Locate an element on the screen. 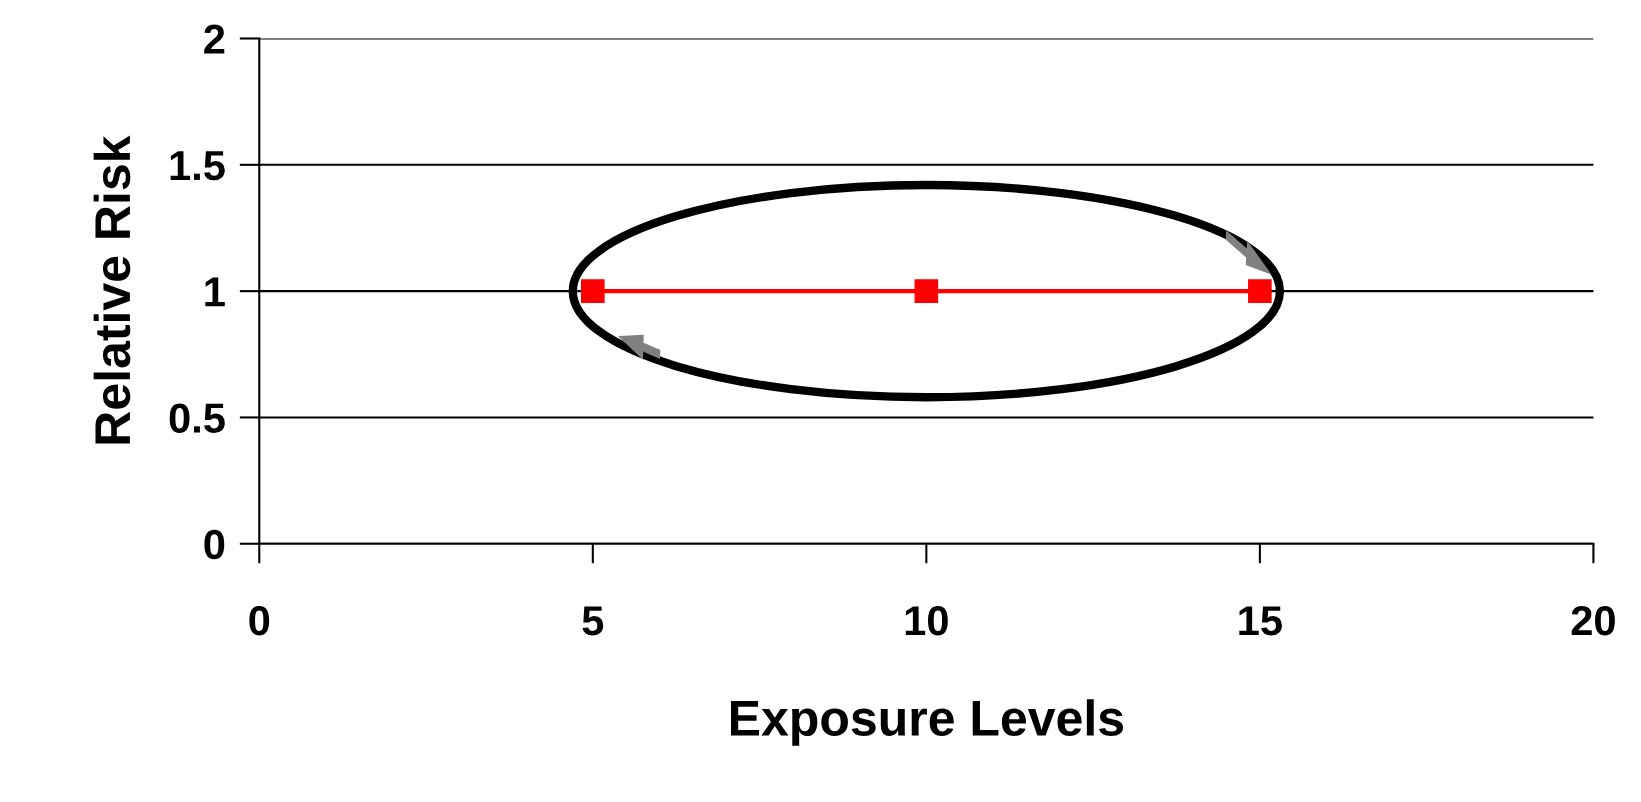  y-axis-title: Relative Risk is located at coordinates (112, 289).